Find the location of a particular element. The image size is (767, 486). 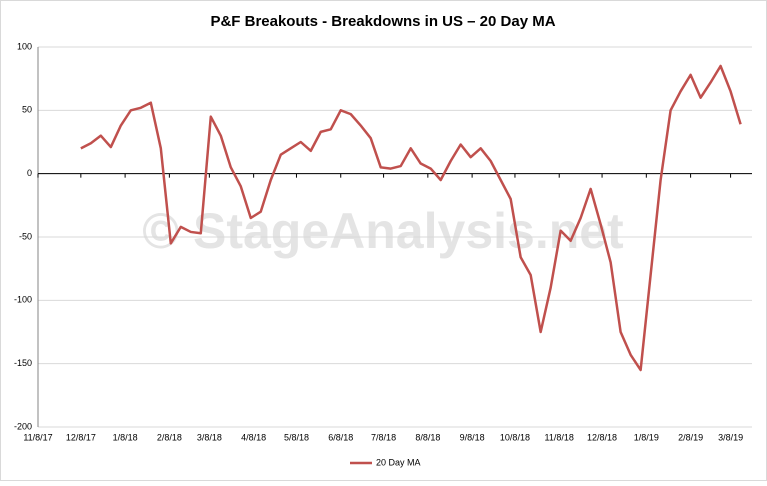

y-tick-label: -50 is located at coordinates (25, 236).